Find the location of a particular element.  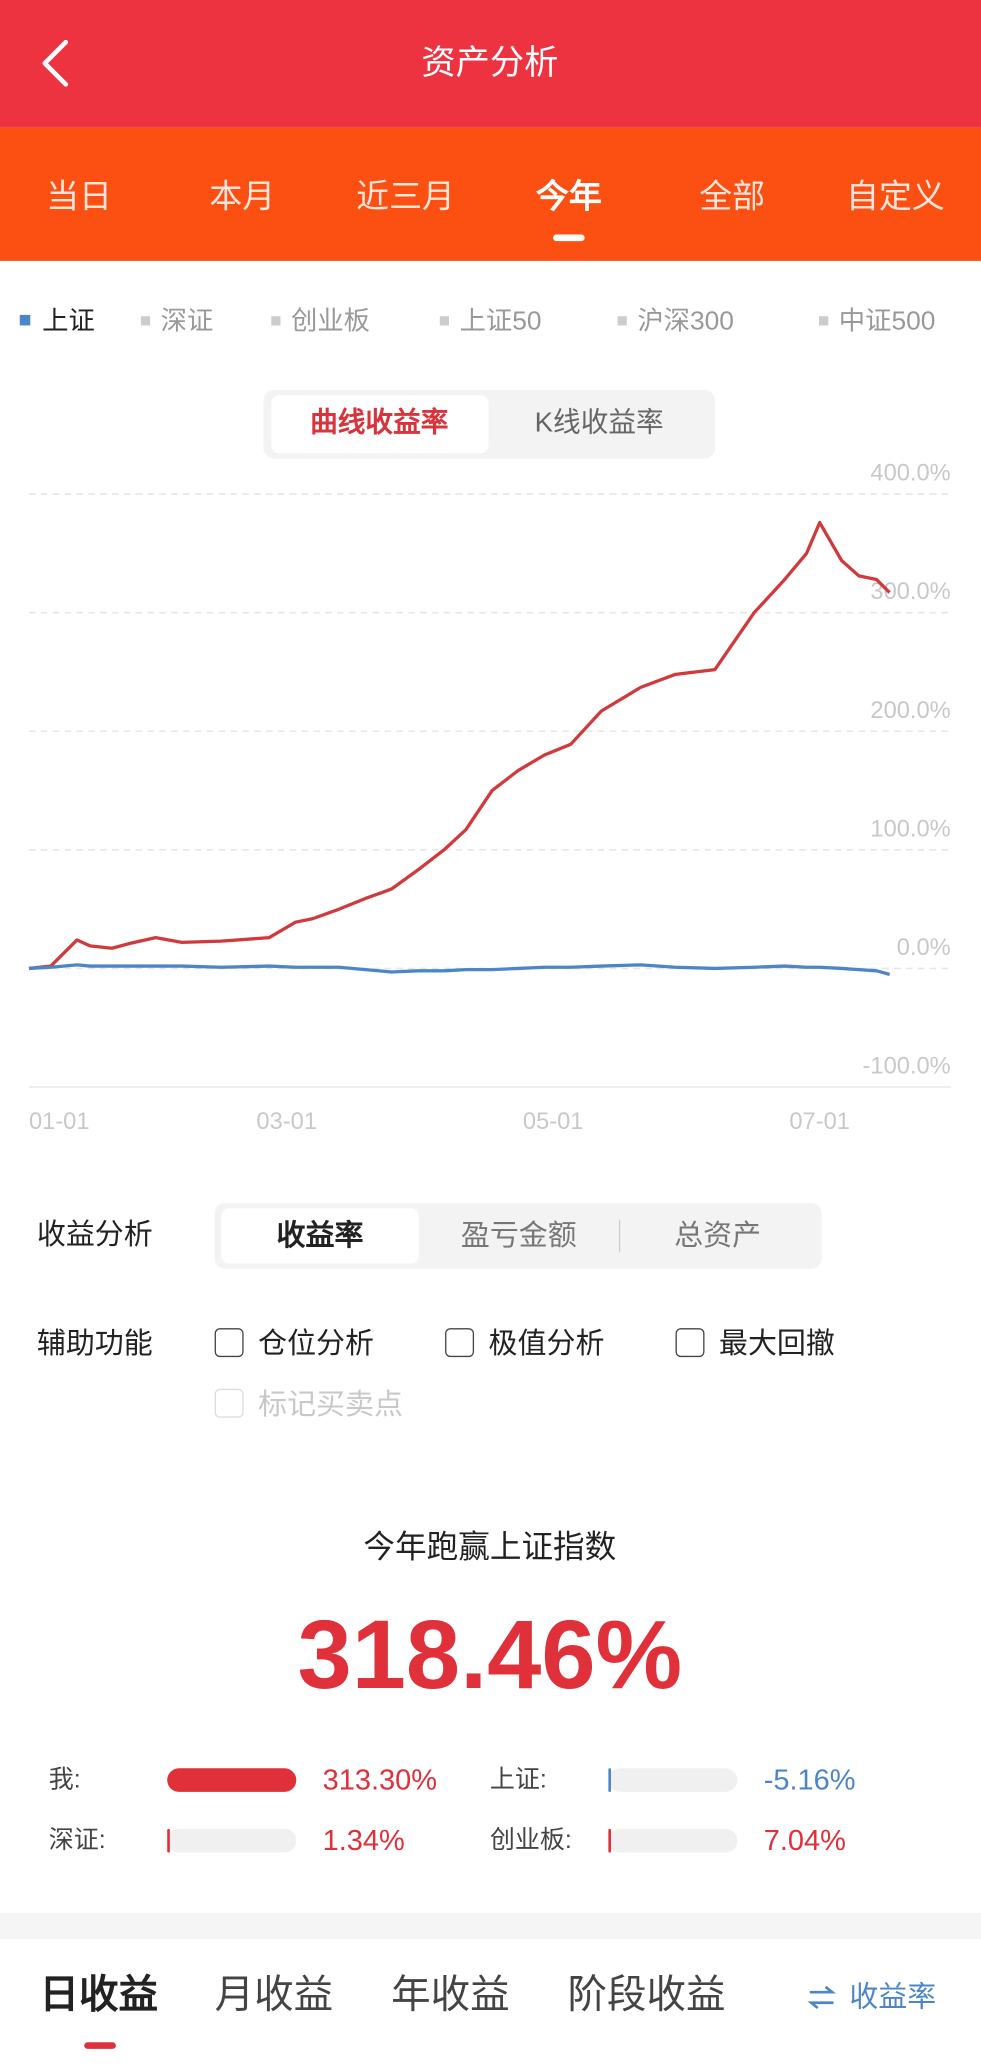

compare-label: 深证: is located at coordinates (77, 1840).